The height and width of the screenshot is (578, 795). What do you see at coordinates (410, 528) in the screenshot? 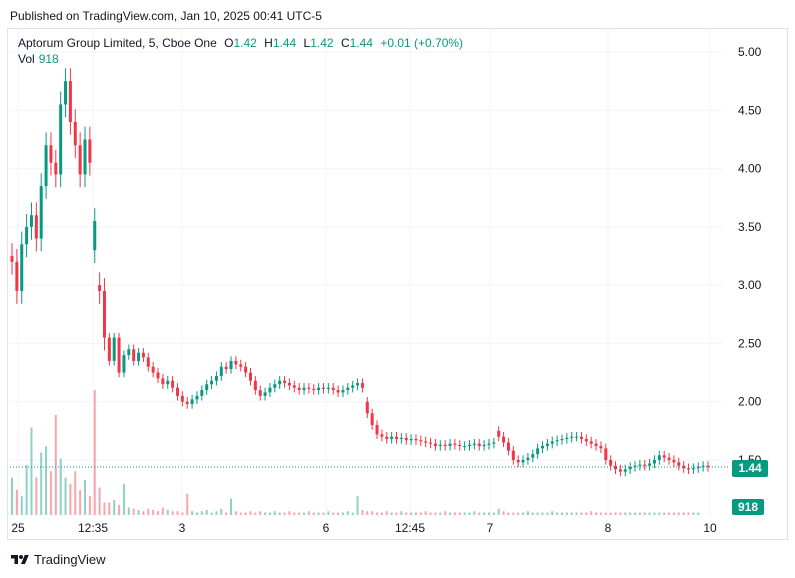
I see `x-tick-label: 12:45` at bounding box center [410, 528].